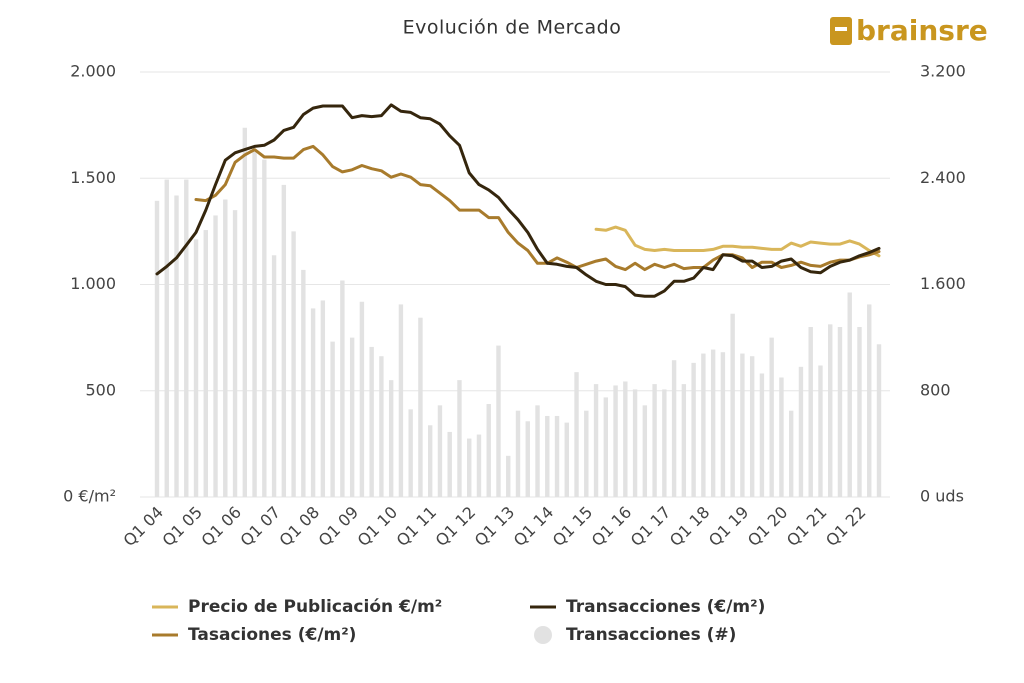 This screenshot has width=1024, height=683. I want to click on x-tick-label: Q1 22, so click(846, 527).